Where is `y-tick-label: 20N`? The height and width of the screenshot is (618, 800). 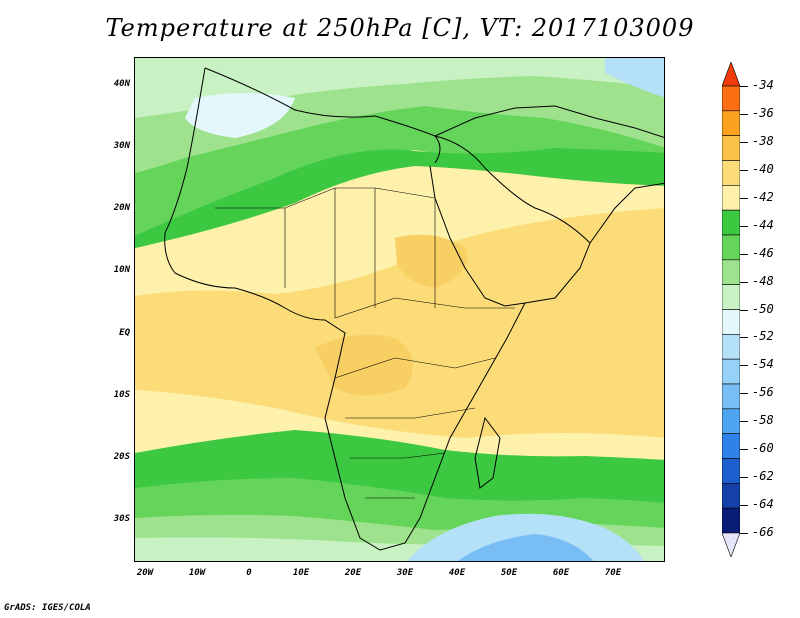 y-tick-label: 20N is located at coordinates (121, 208).